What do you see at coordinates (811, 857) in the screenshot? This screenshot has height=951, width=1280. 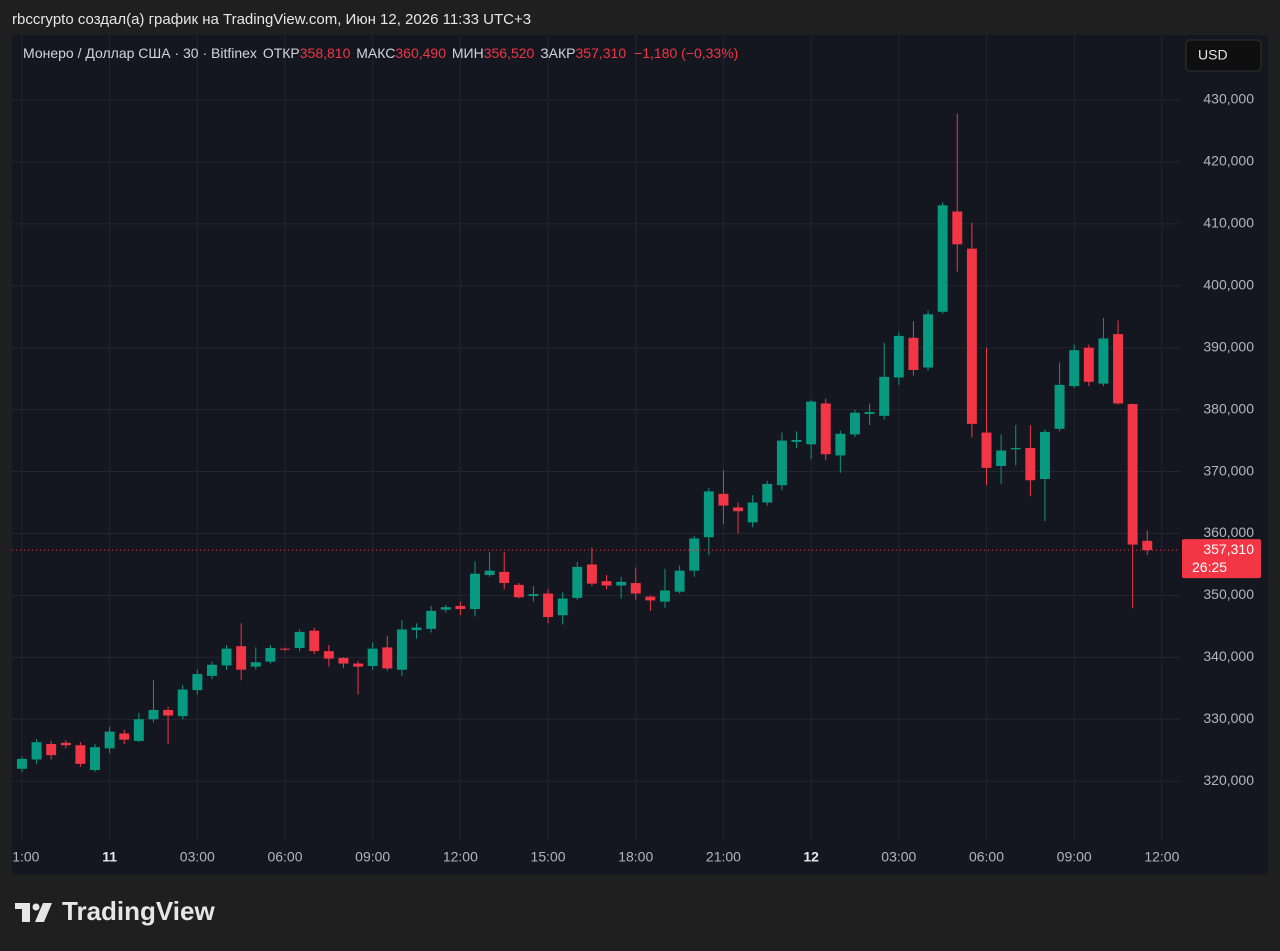 I see `x-tick-label: 12` at bounding box center [811, 857].